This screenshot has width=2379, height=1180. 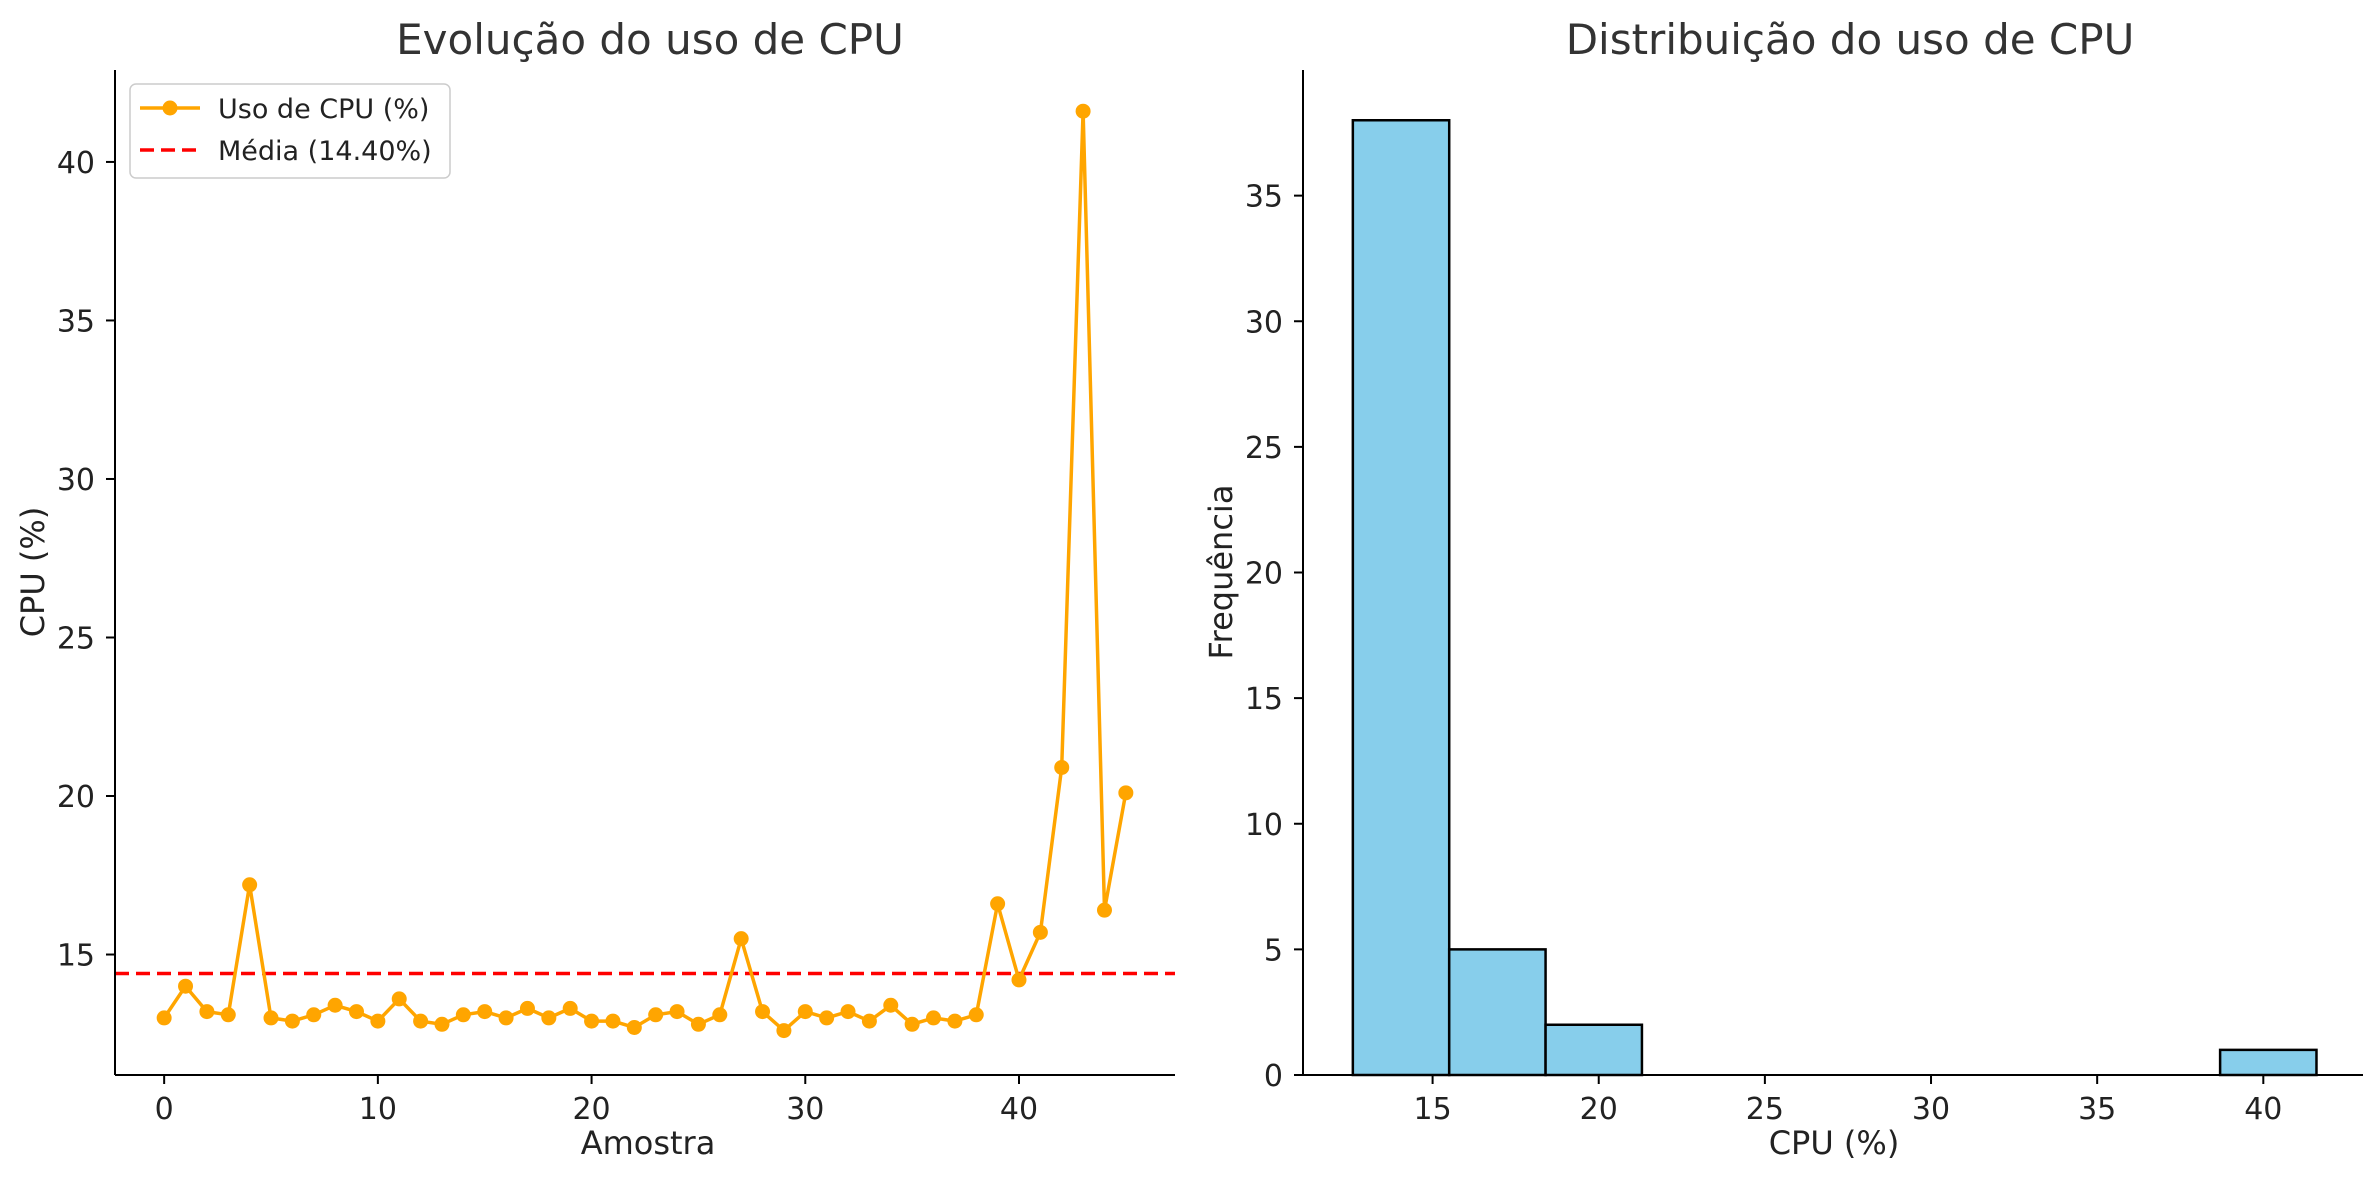 I want to click on x-tick-label: 25, so click(x=1765, y=1109).